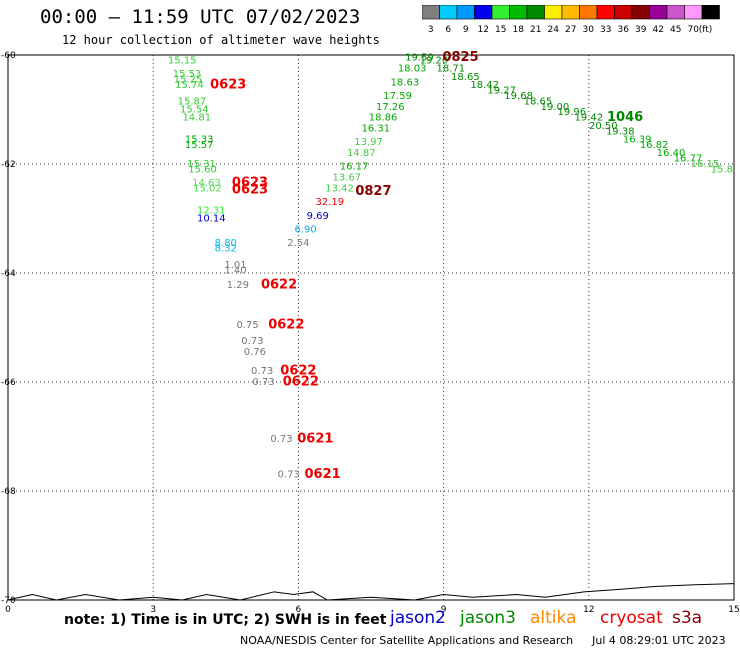  What do you see at coordinates (603, 126) in the screenshot?
I see `wave-height-label: 20.50` at bounding box center [603, 126].